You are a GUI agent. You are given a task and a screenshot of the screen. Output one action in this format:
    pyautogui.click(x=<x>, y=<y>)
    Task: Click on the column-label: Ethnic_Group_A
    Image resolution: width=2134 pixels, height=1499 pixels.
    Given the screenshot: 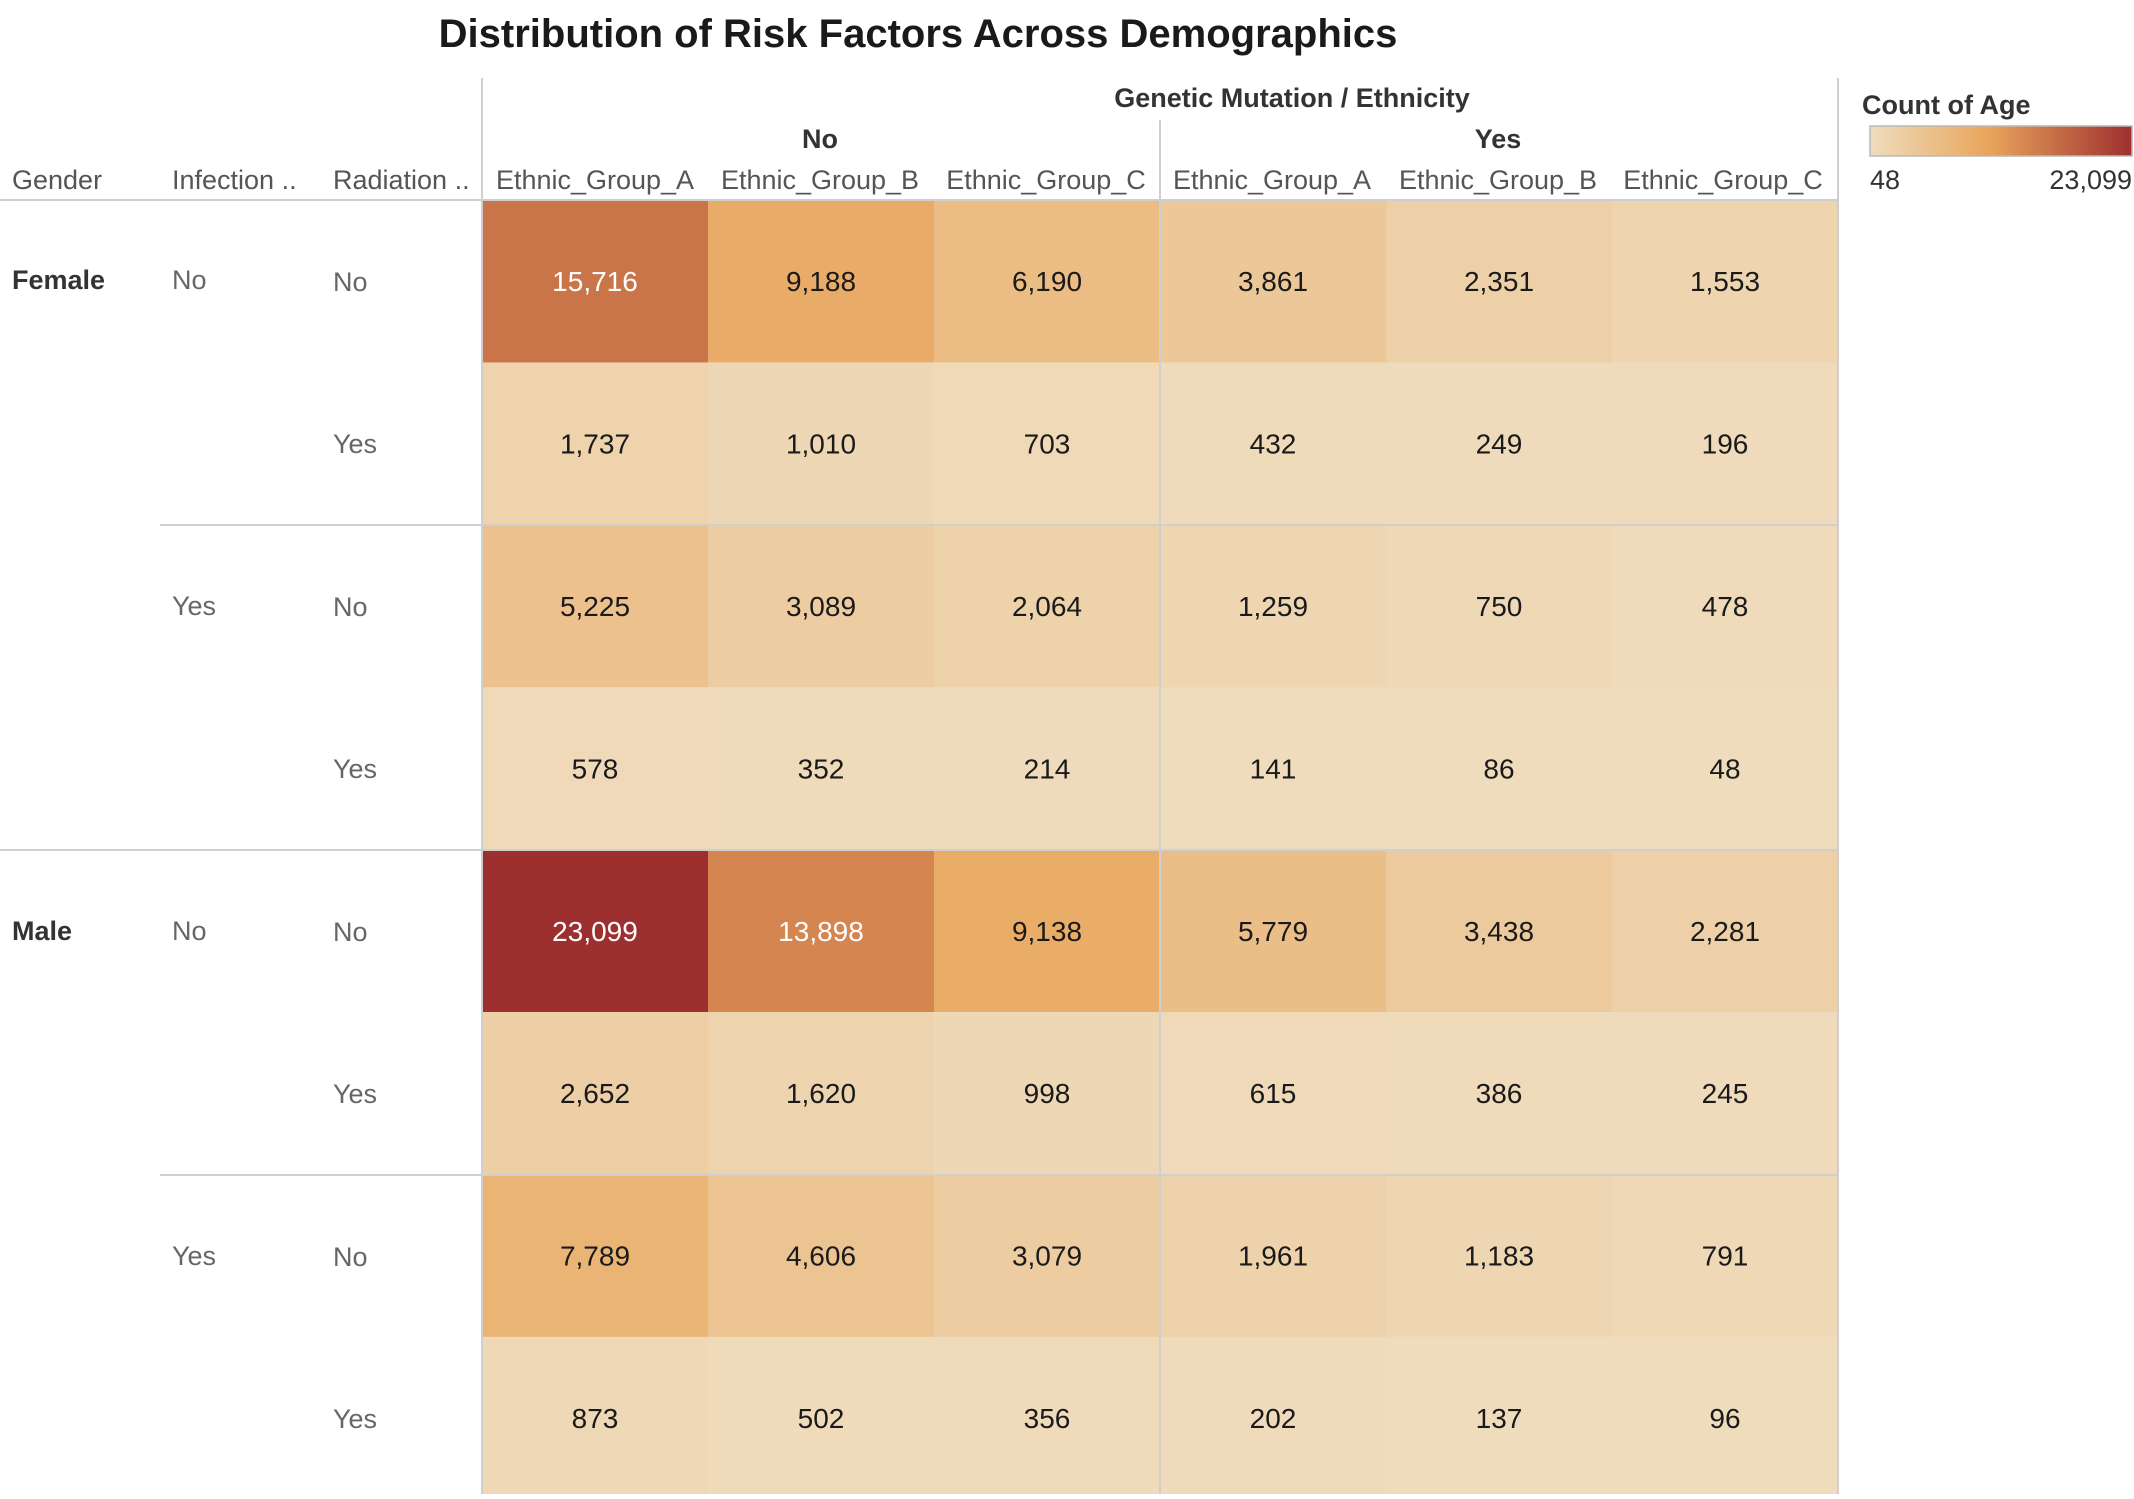 What is the action you would take?
    pyautogui.click(x=1272, y=180)
    